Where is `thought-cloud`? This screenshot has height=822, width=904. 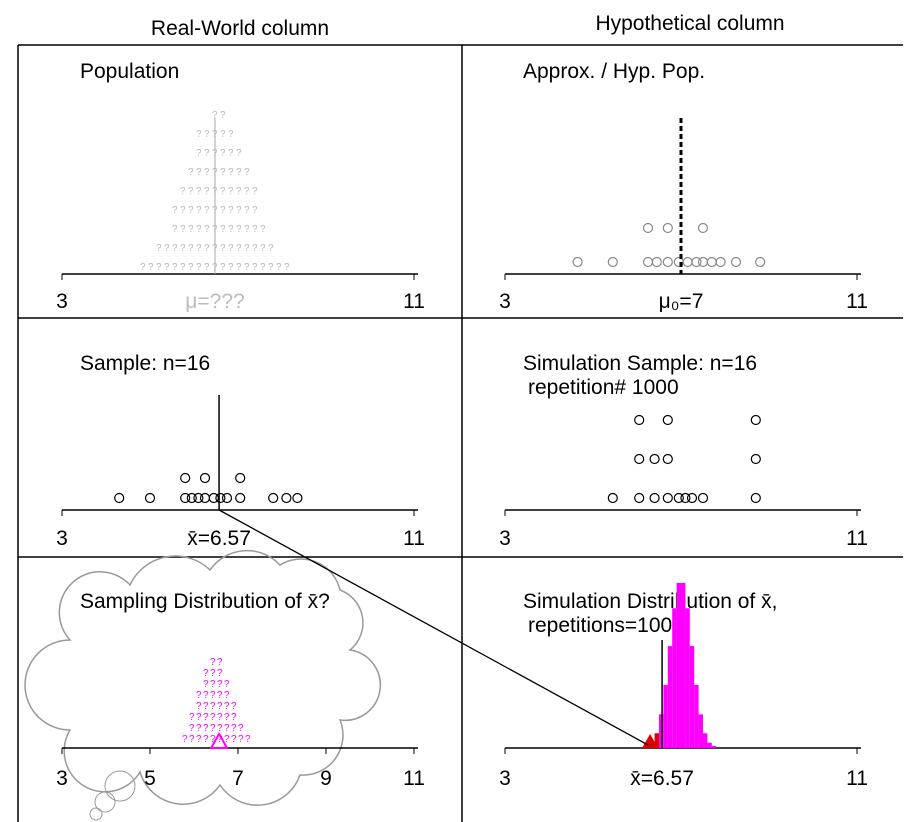 thought-cloud is located at coordinates (203, 677).